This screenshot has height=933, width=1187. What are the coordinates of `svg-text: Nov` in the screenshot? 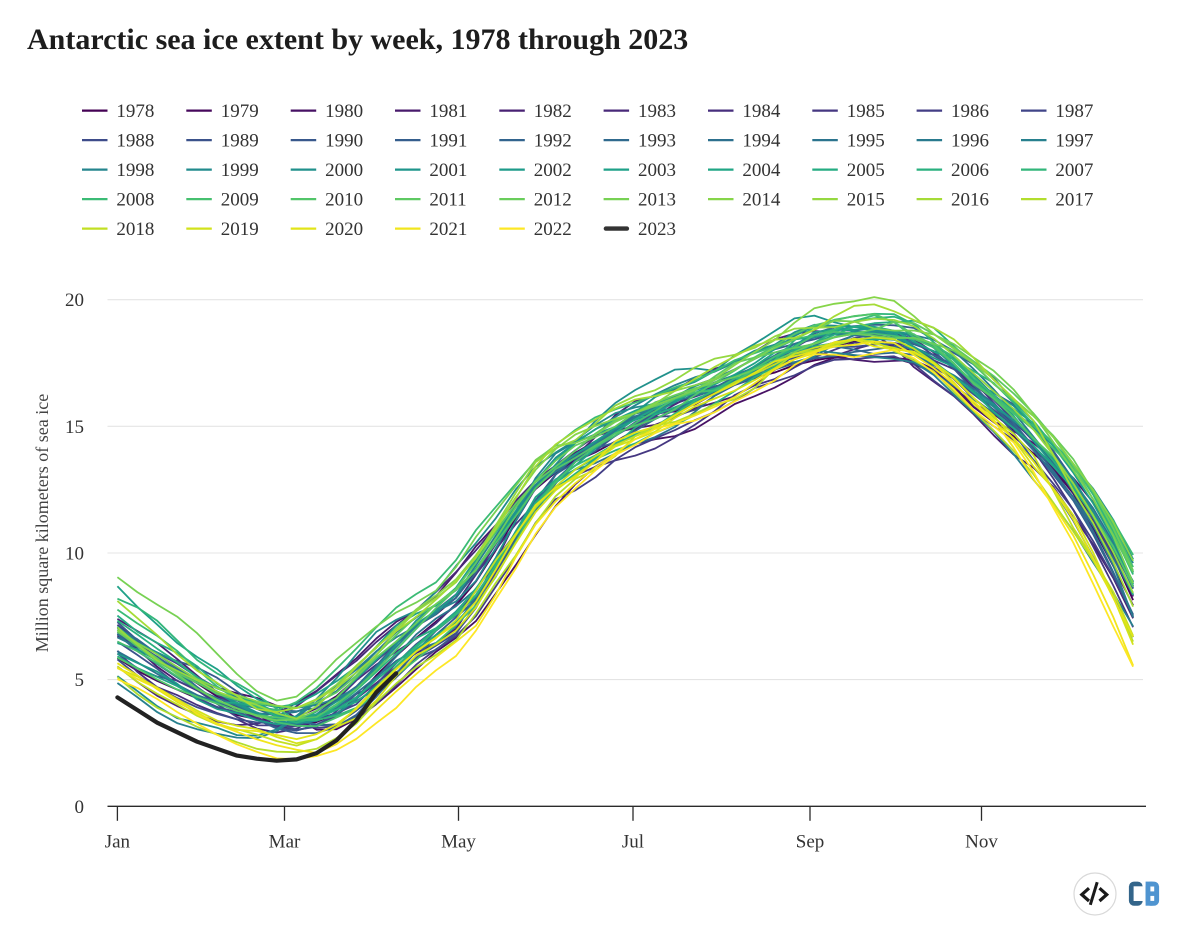 It's located at (981, 842).